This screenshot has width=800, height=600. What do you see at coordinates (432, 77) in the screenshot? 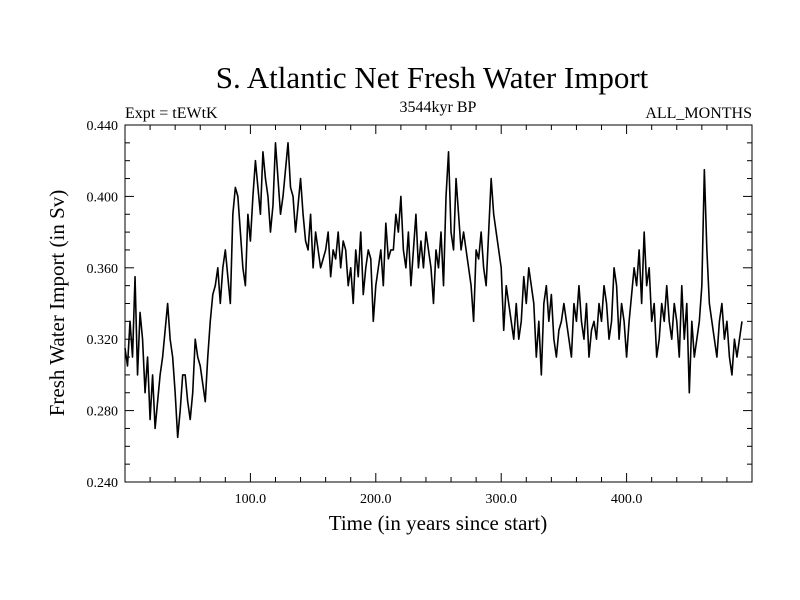
I see `chart-title: S. Atlantic Net Fresh Water Import` at bounding box center [432, 77].